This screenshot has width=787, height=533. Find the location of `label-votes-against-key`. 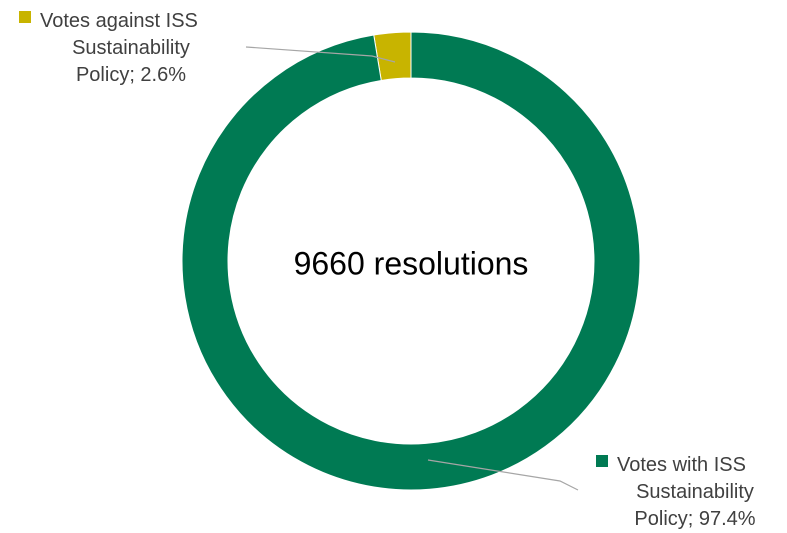

label-votes-against-key is located at coordinates (25, 17).